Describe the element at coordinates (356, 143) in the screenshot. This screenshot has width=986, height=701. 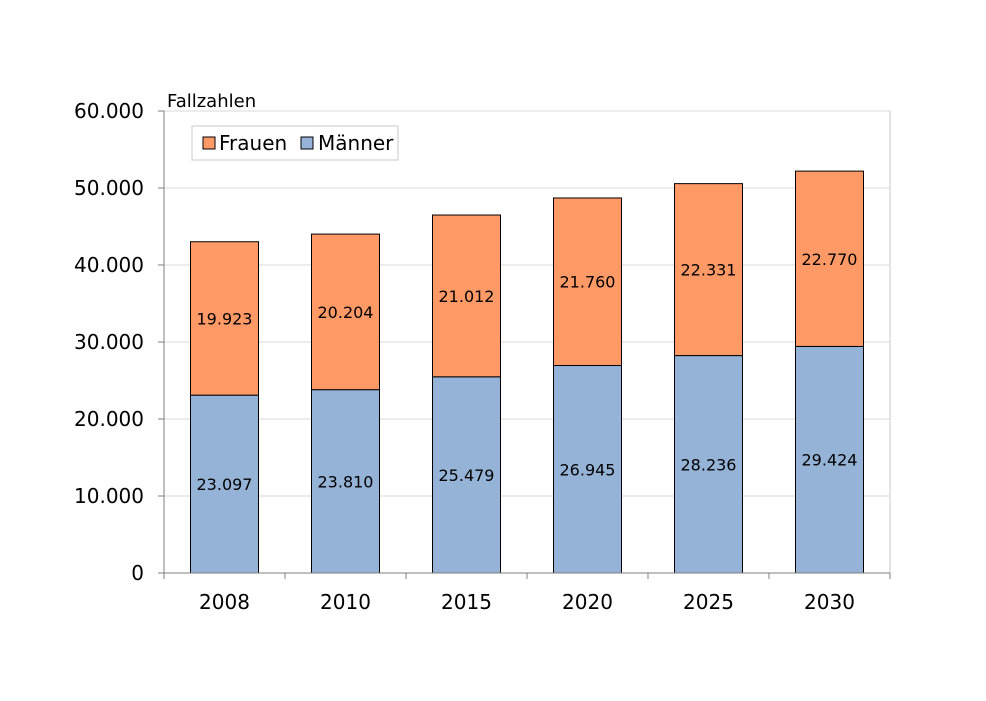
I see `legend-label: Männer` at that location.